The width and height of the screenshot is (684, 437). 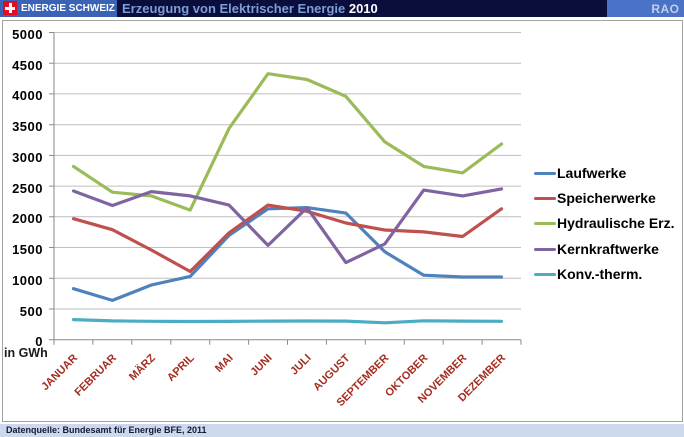 What do you see at coordinates (142, 367) in the screenshot?
I see `svg-text: MÄRZ` at bounding box center [142, 367].